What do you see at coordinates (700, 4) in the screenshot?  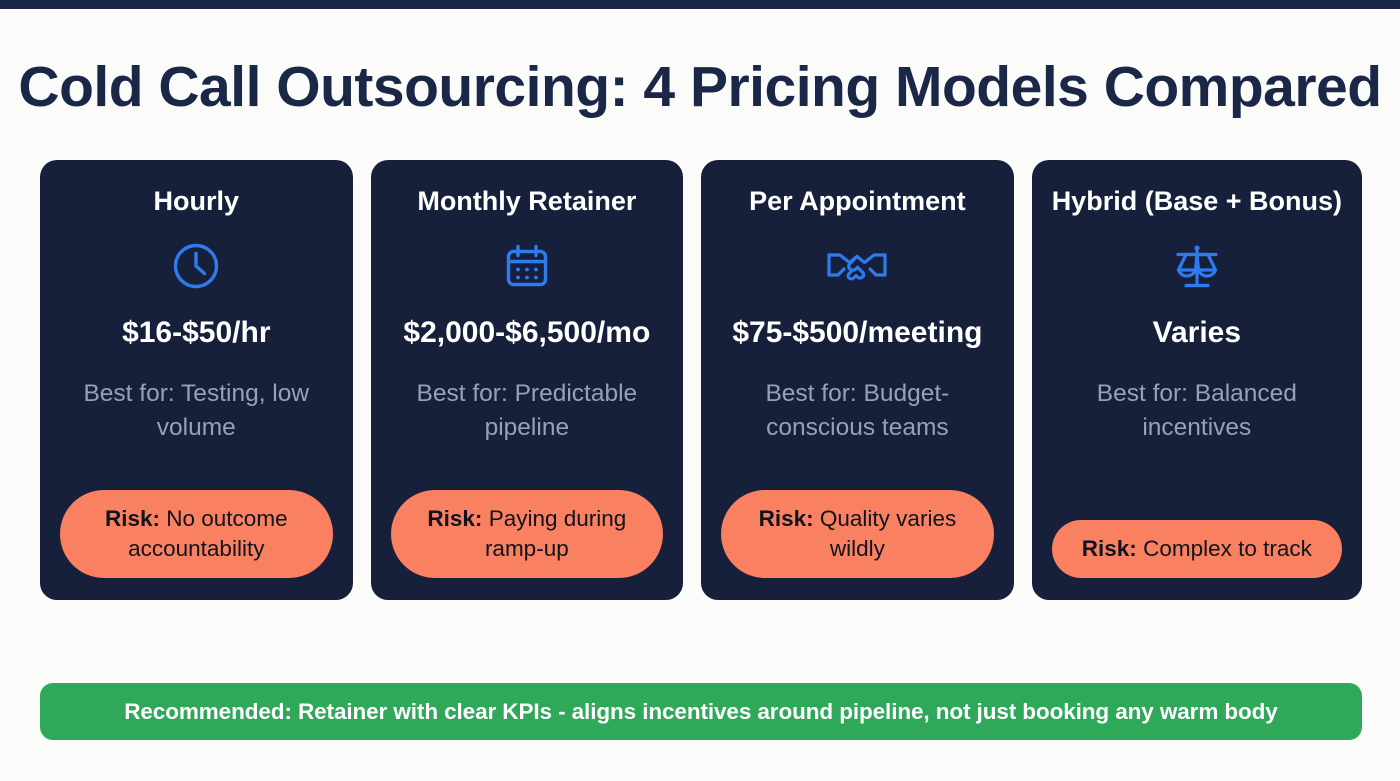 I see `top-accent-bar` at bounding box center [700, 4].